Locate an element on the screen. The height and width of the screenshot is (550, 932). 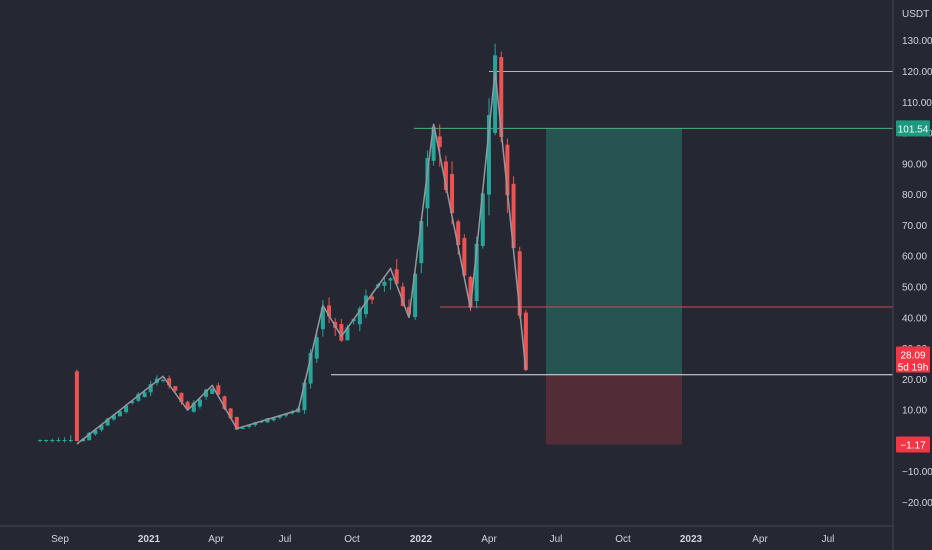
long-position-tool is located at coordinates (614, 286).